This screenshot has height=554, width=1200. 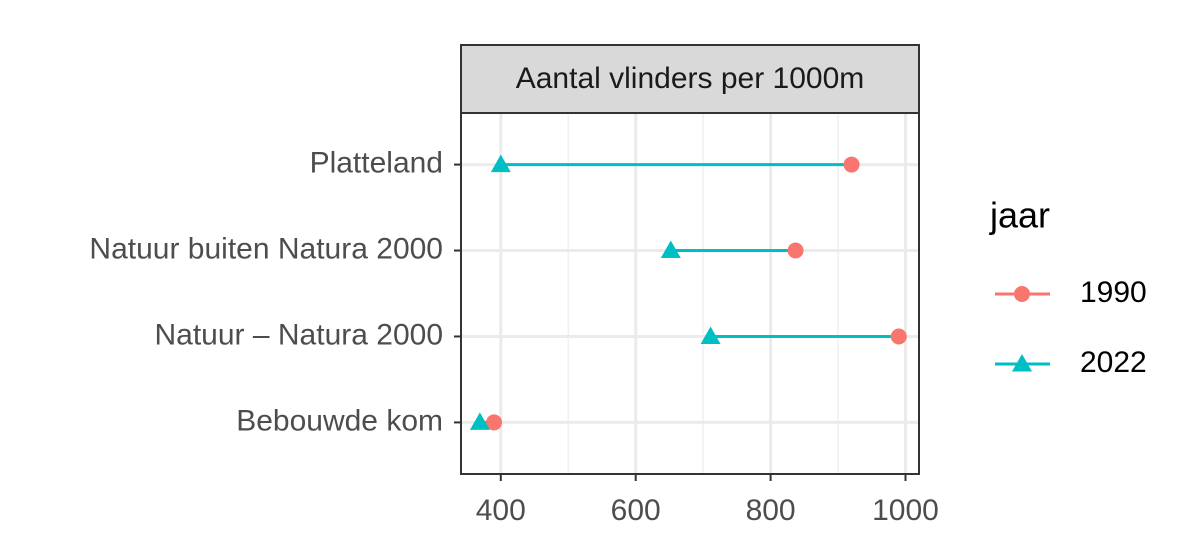 I want to click on y-tick-label: Platteland, so click(x=376, y=162).